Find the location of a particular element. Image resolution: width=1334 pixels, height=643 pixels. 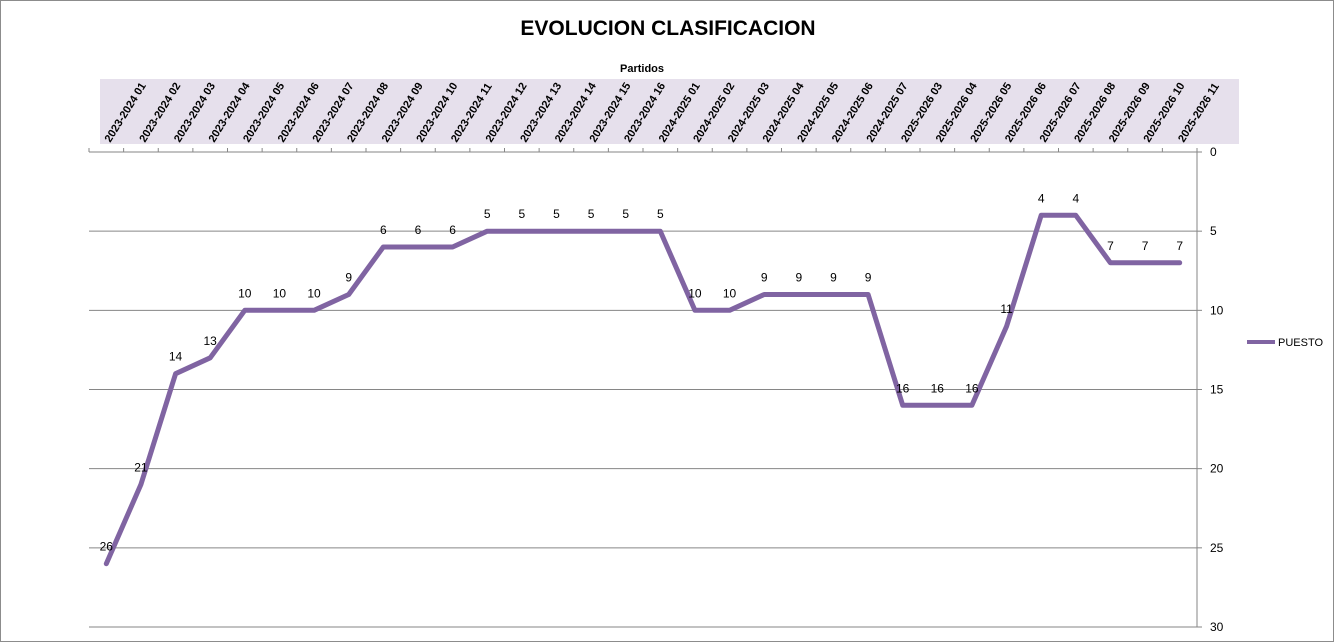

data-label: 11 is located at coordinates (1006, 309).